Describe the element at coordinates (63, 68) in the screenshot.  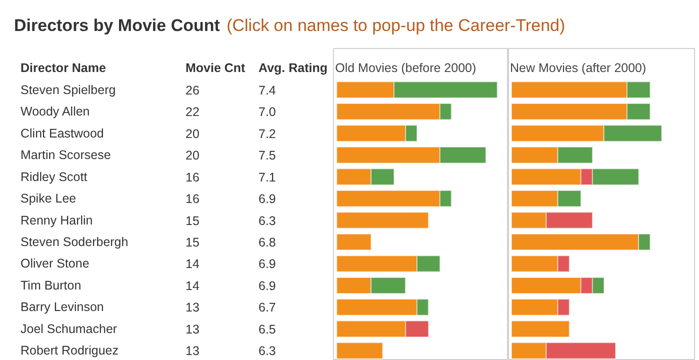
I see `text: Director Name` at that location.